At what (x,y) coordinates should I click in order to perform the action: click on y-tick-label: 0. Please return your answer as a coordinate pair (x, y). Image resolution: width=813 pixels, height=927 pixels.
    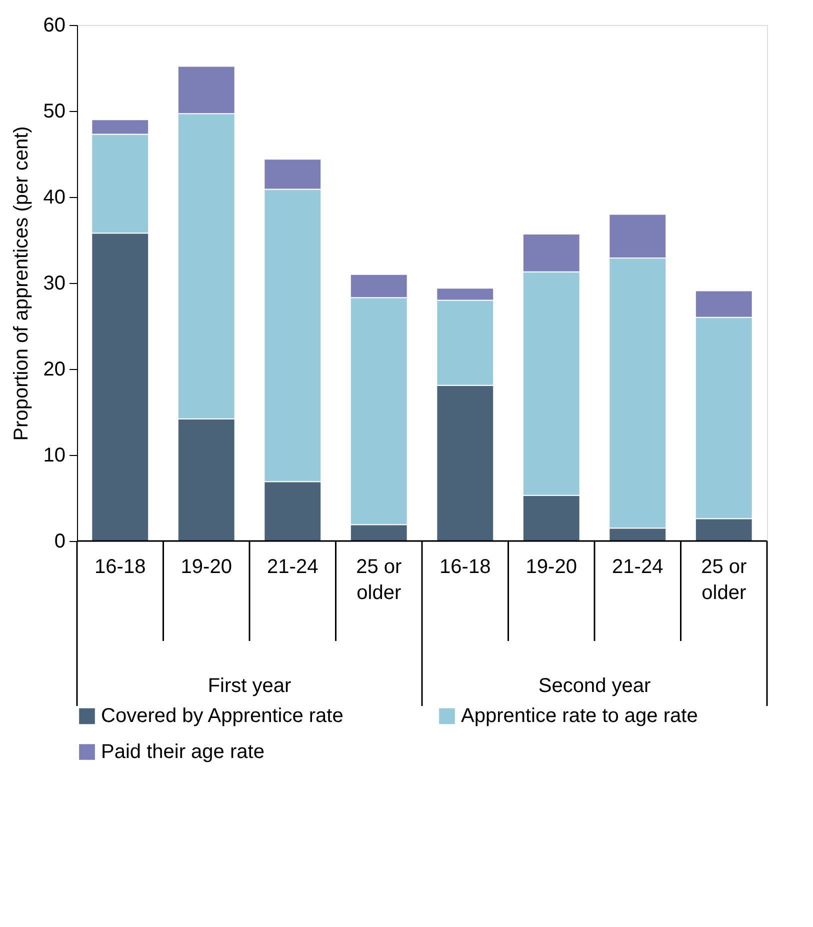
    Looking at the image, I should click on (60, 541).